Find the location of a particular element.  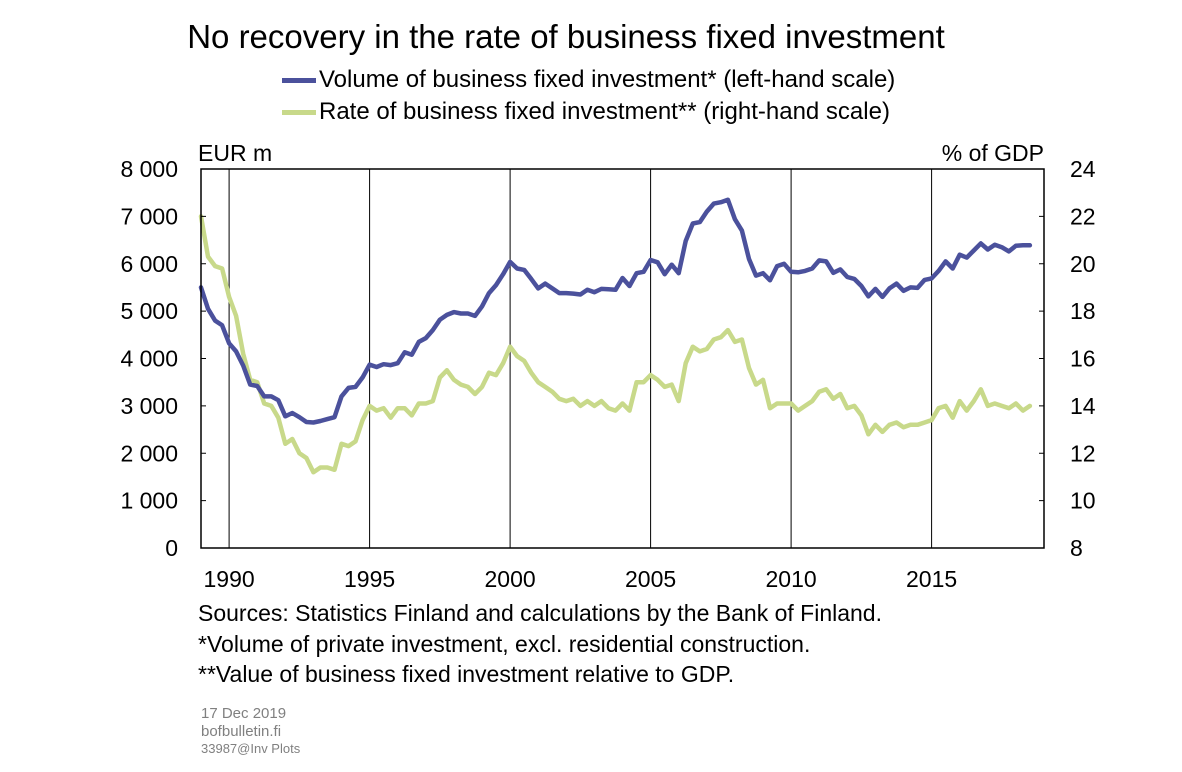

site-name: bofbulletin.fi is located at coordinates (241, 731).